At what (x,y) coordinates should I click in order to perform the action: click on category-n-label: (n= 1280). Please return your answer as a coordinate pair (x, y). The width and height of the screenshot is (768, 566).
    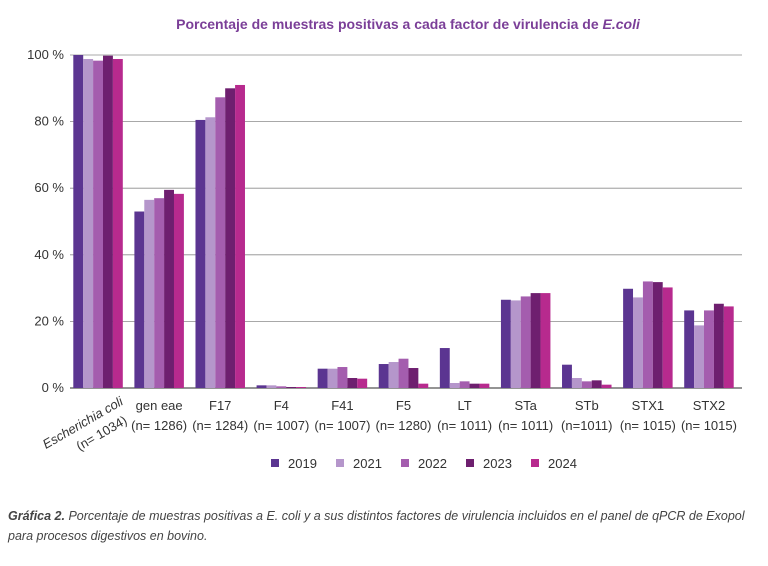
    Looking at the image, I should click on (403, 425).